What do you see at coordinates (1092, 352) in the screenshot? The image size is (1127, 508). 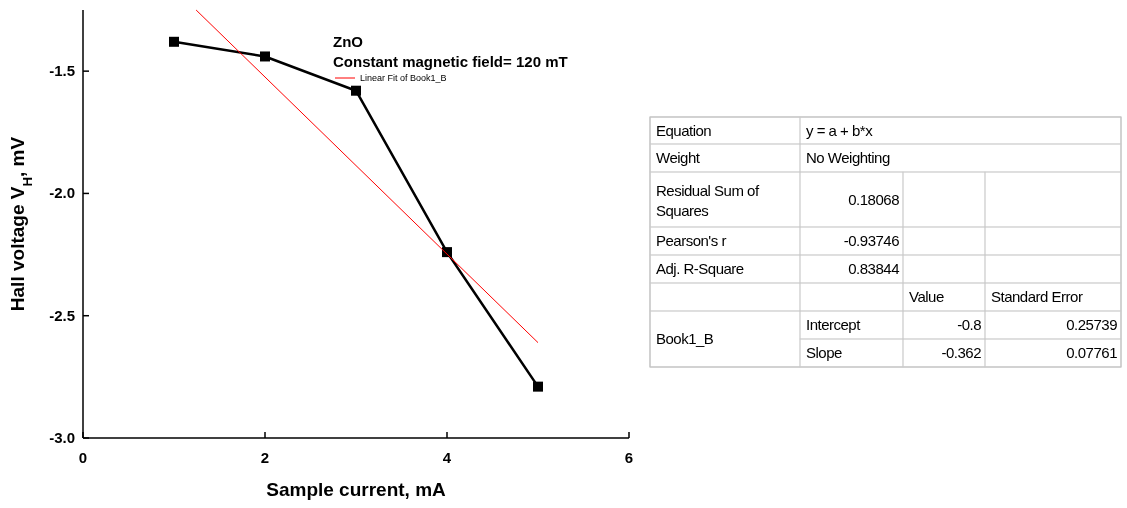 I see `text: 0.07761` at bounding box center [1092, 352].